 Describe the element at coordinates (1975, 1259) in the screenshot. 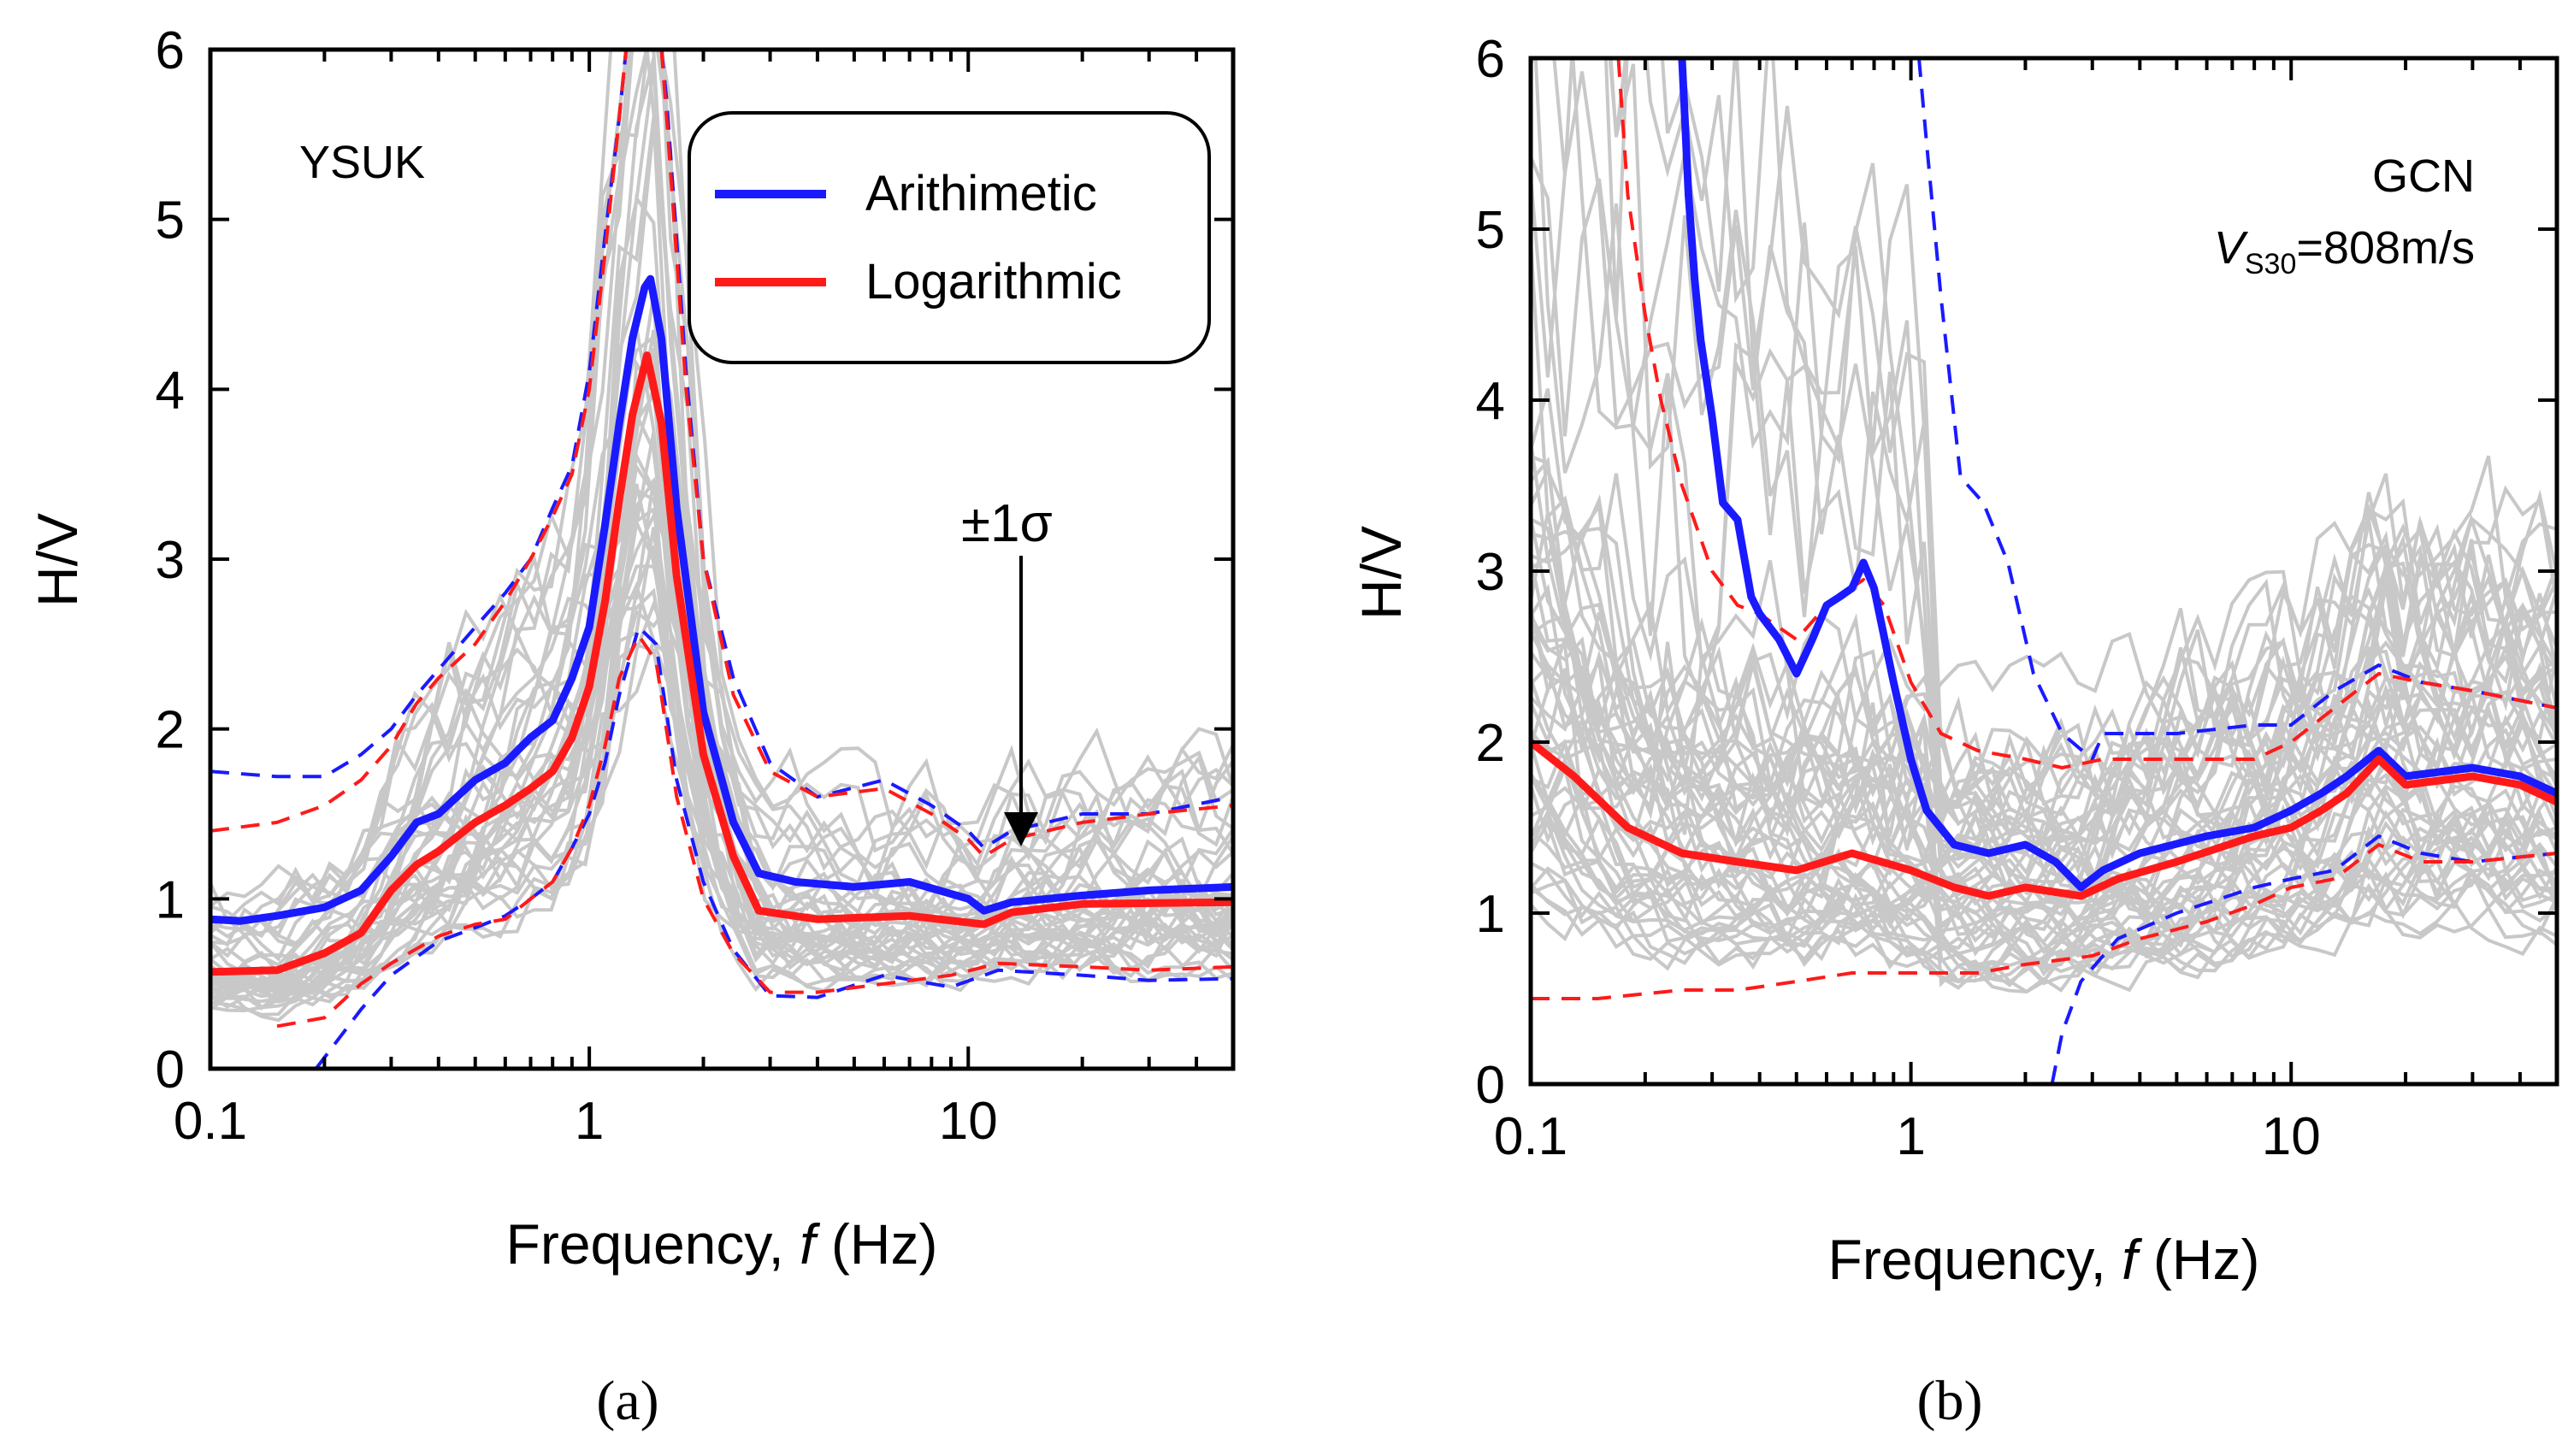

I see `panel-b-xlabel-prefix: Frequency,` at that location.